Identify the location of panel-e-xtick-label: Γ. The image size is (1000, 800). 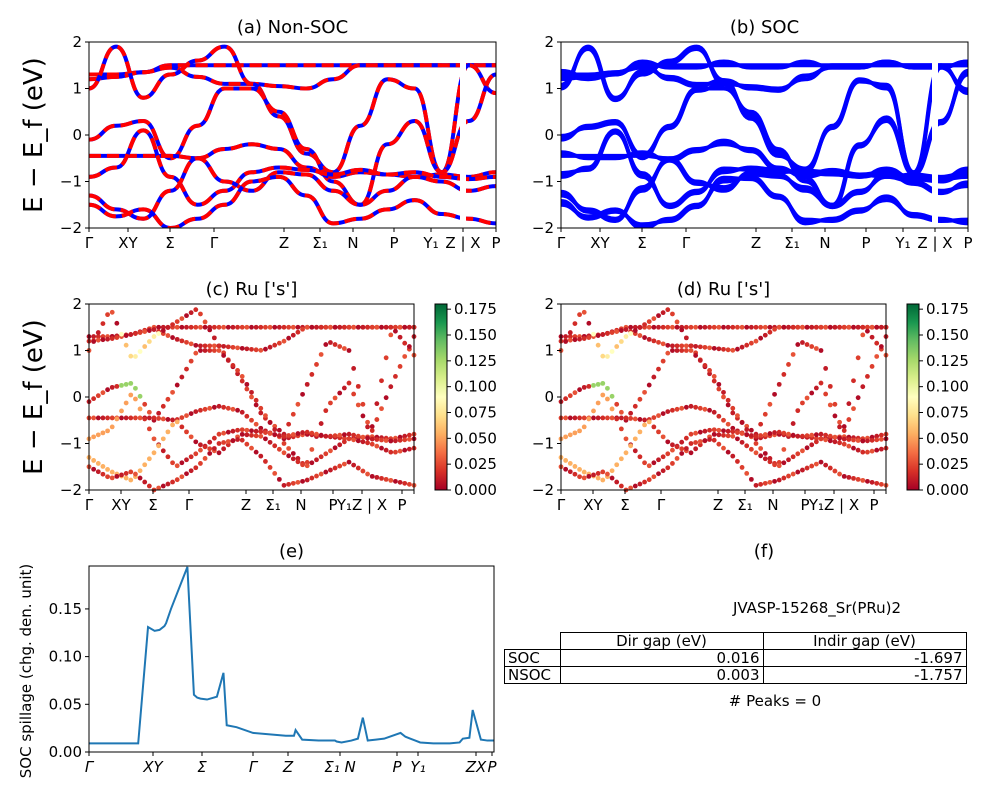
(254, 767).